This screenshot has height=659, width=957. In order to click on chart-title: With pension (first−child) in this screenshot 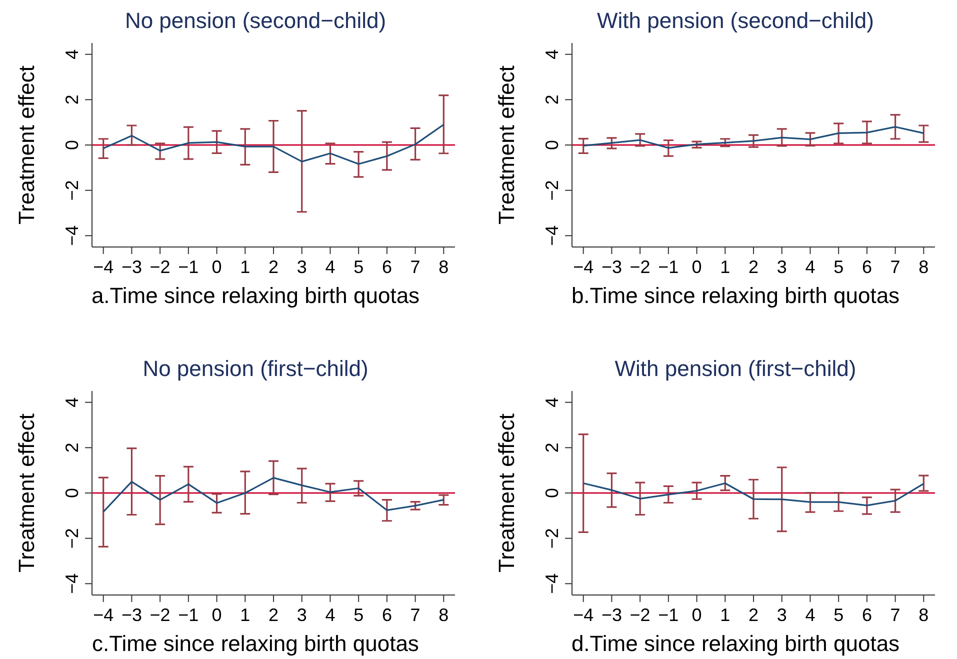, I will do `click(735, 368)`.